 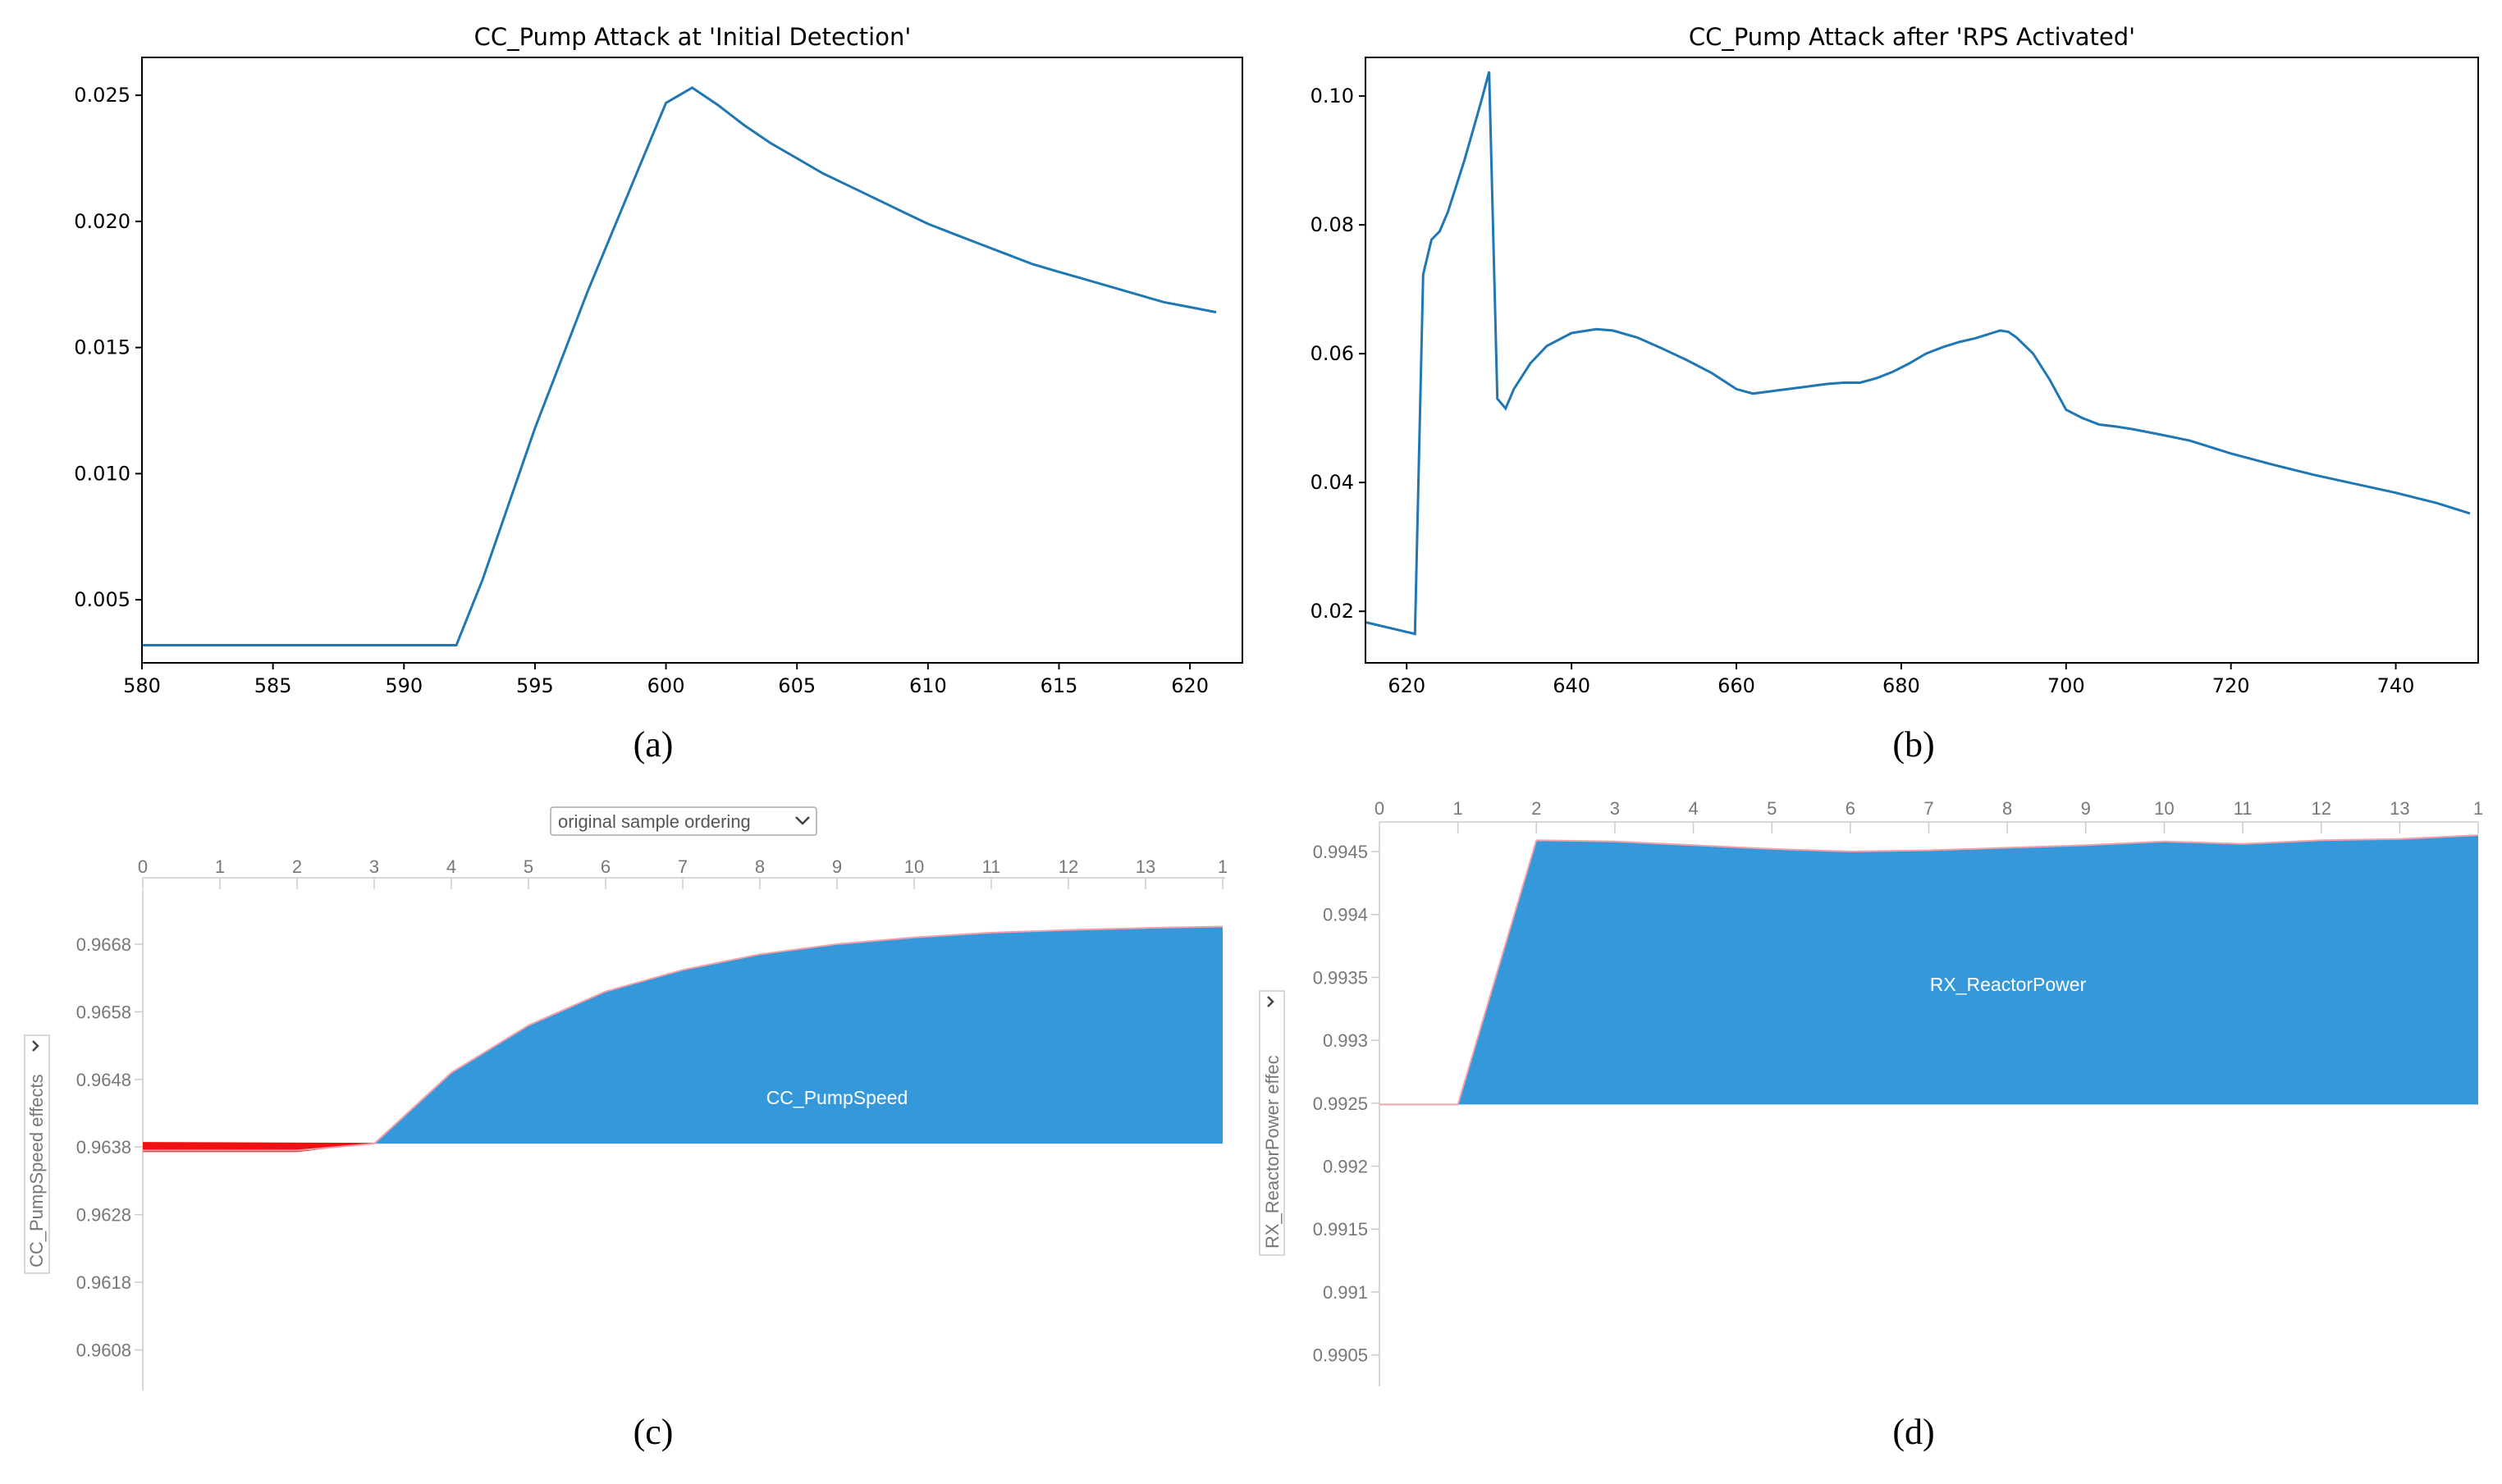 I want to click on panel-d-xtick-label: 9, so click(x=2086, y=808).